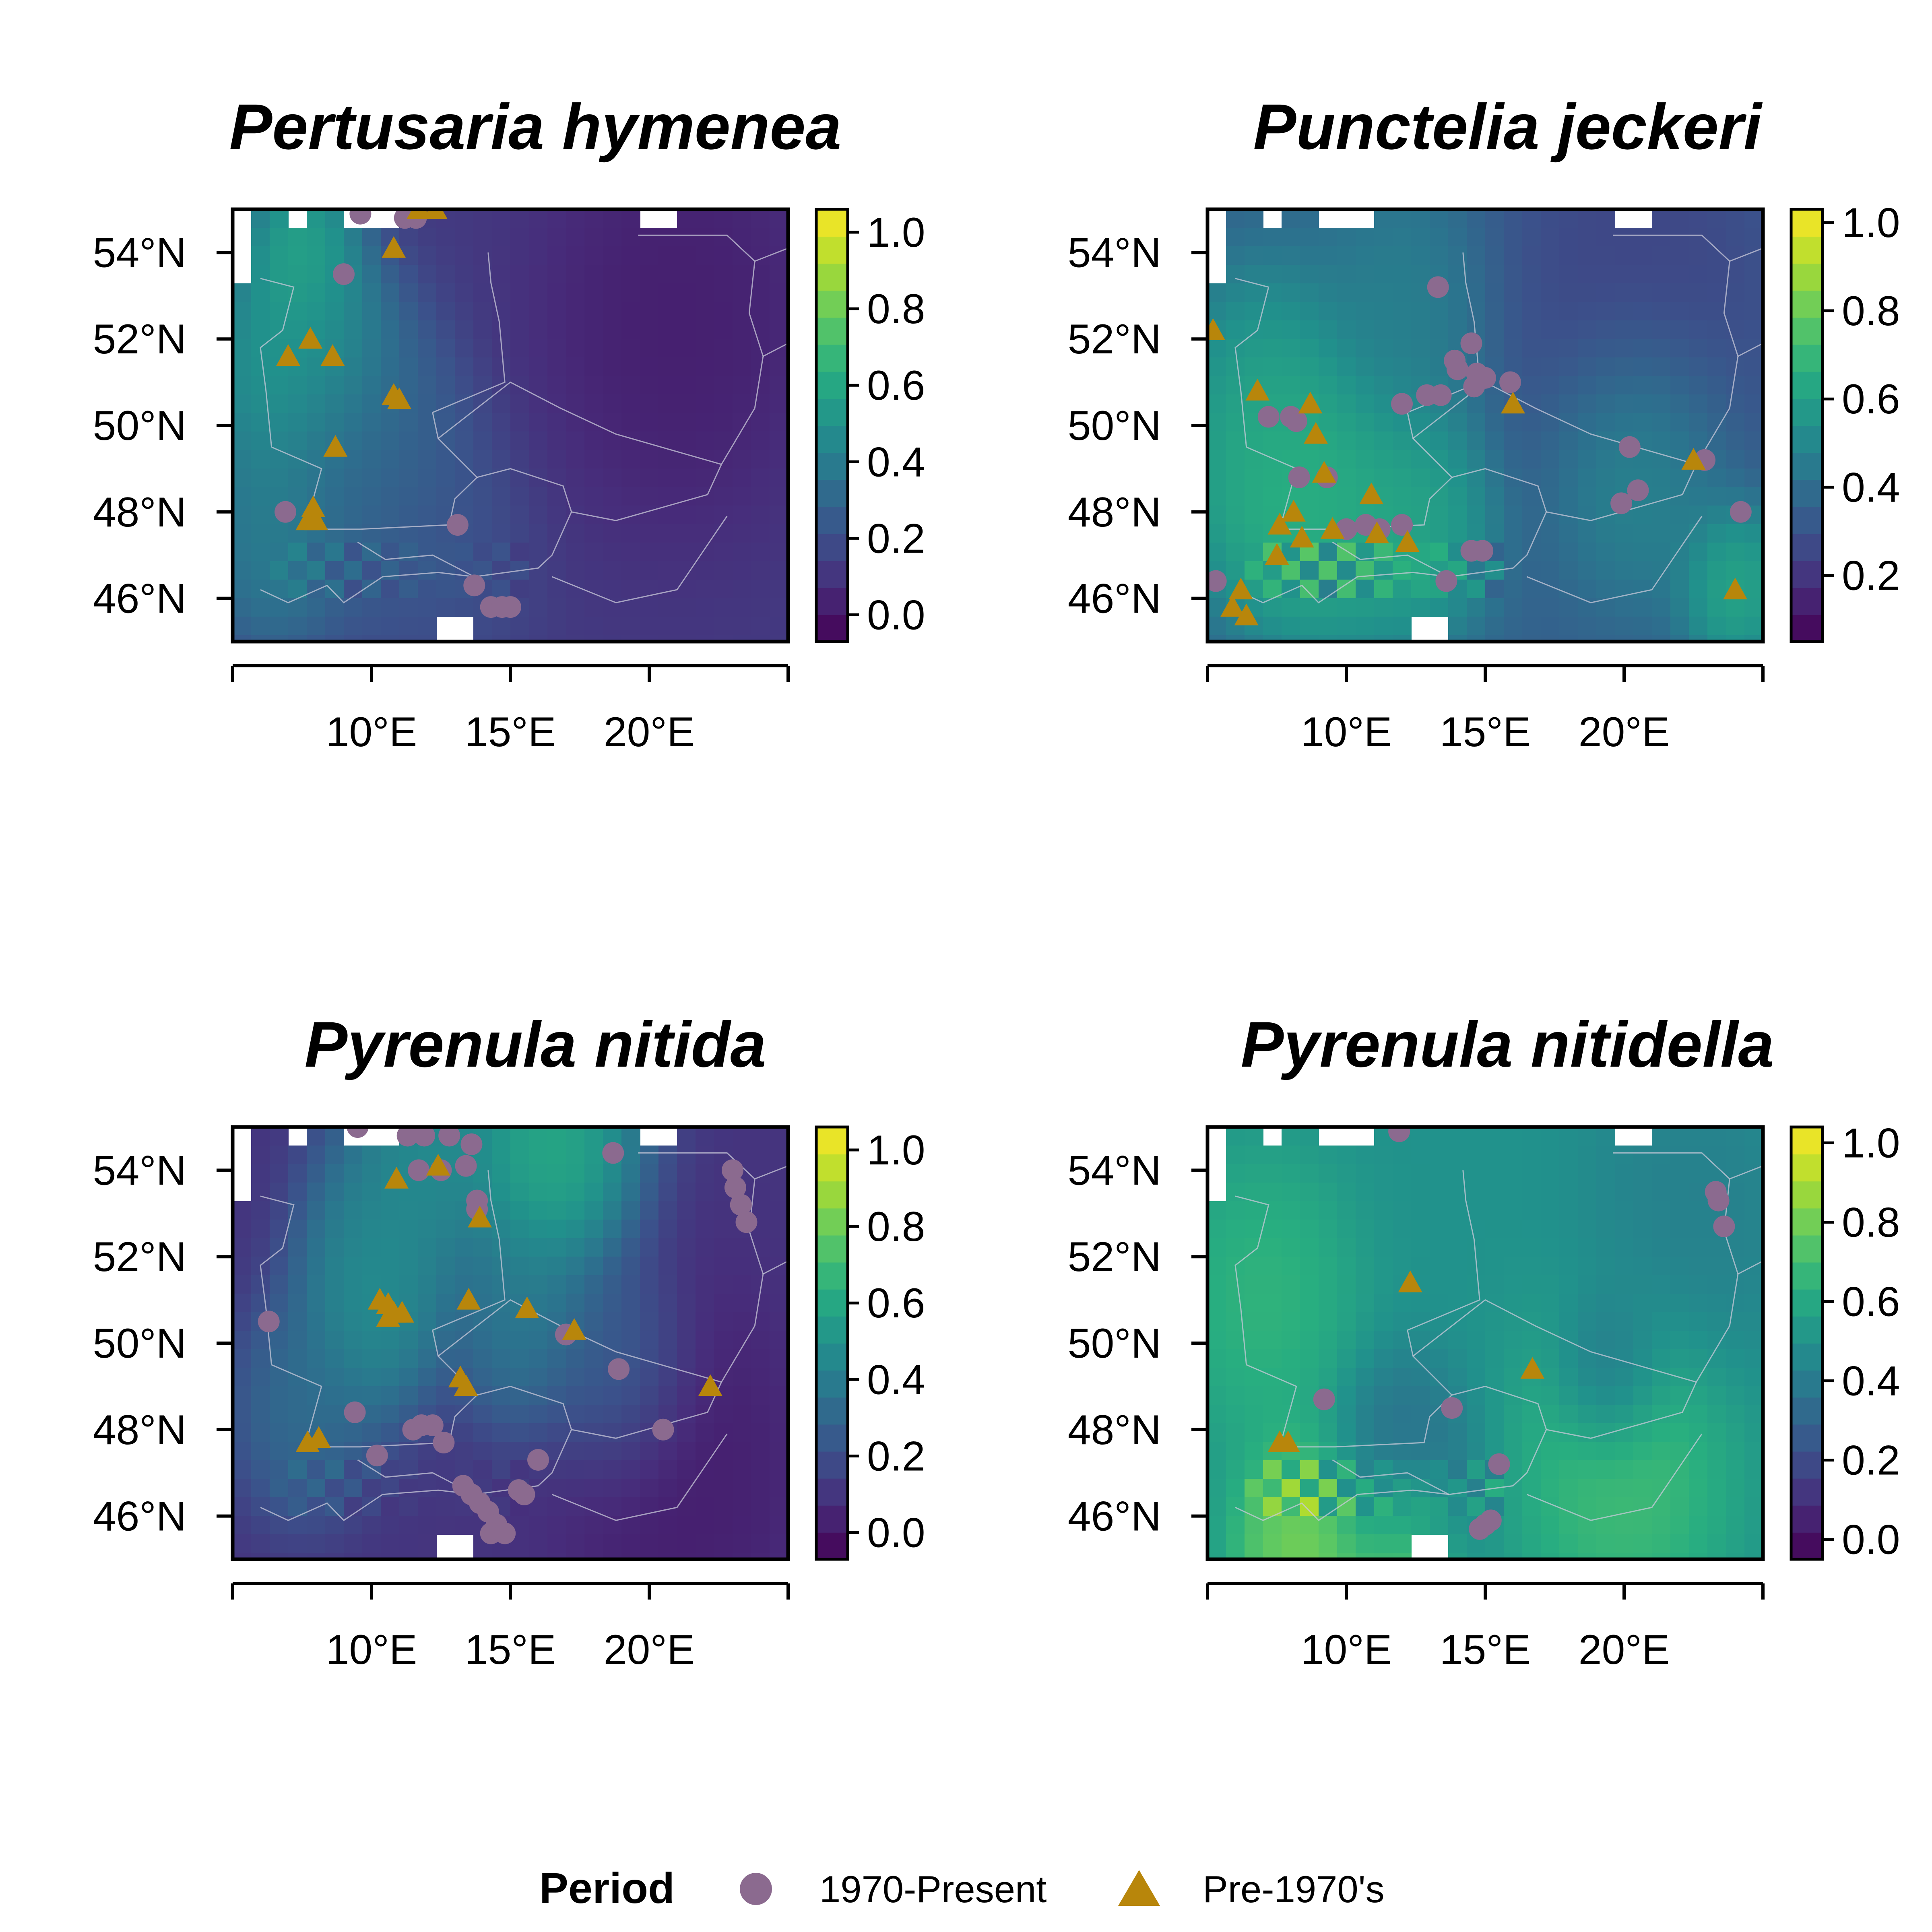 Image resolution: width=1932 pixels, height=1932 pixels. What do you see at coordinates (1316, 433) in the screenshot?
I see `occurrence-pre-1970` at bounding box center [1316, 433].